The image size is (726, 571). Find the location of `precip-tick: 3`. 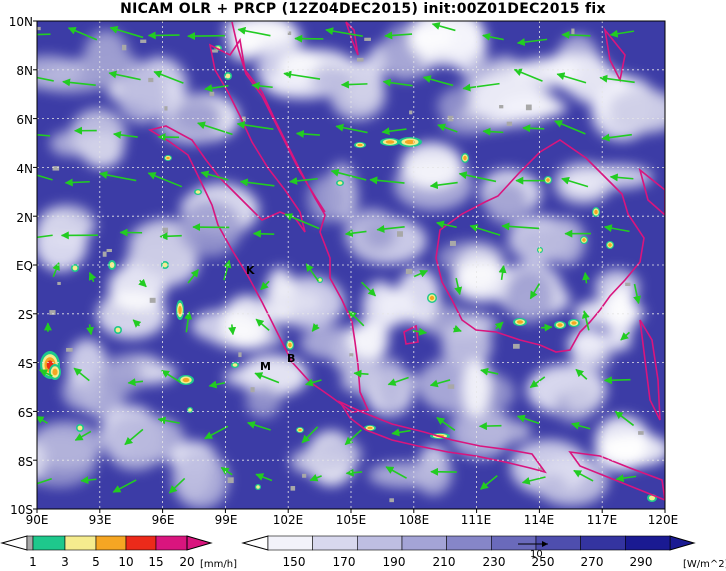

precip-tick: 3 is located at coordinates (65, 562).